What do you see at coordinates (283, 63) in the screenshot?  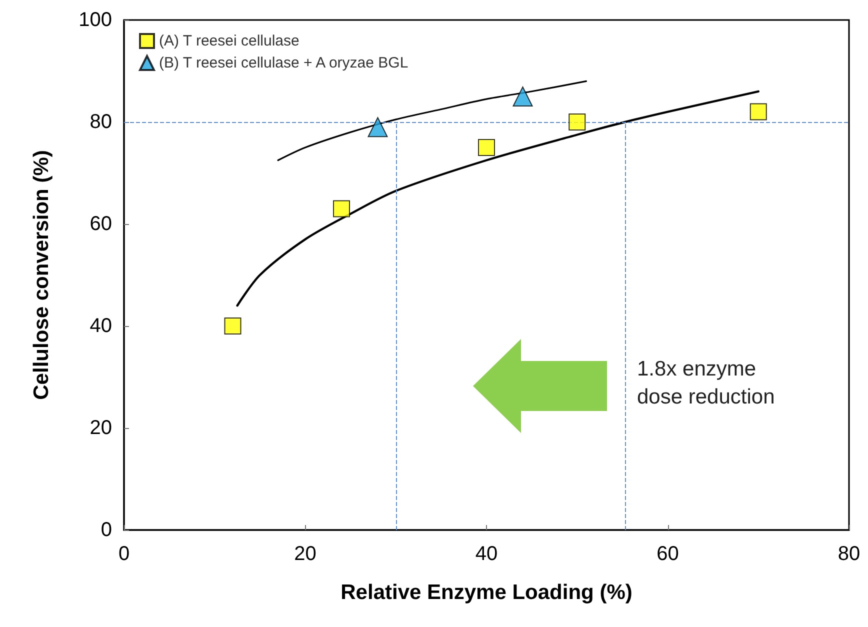 I see `legend-label: (B) T reesei cellulase + A oryzae BGL` at bounding box center [283, 63].